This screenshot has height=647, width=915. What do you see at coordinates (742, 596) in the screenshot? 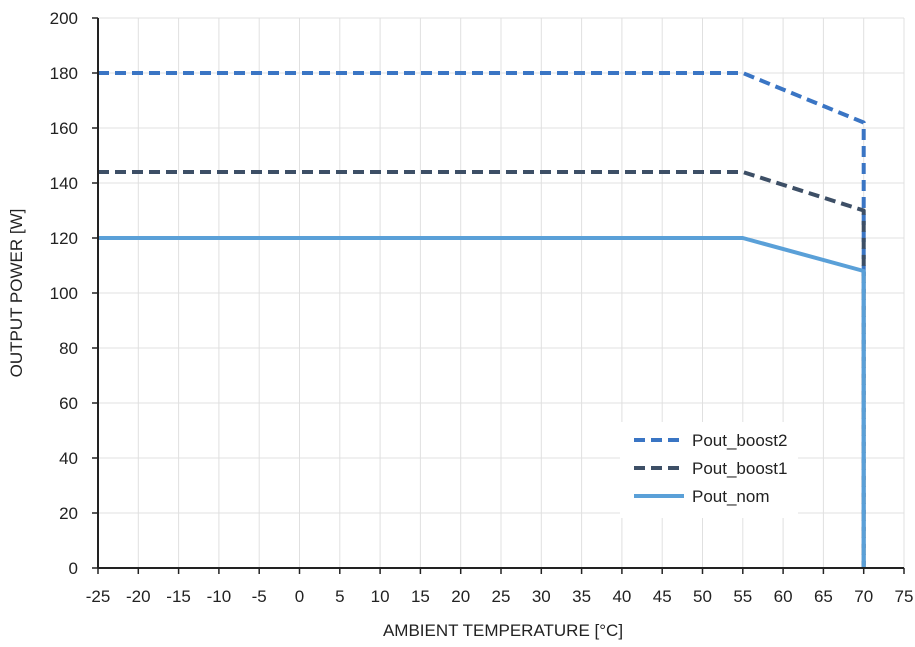
I see `x-tick-label: 55` at bounding box center [742, 596].